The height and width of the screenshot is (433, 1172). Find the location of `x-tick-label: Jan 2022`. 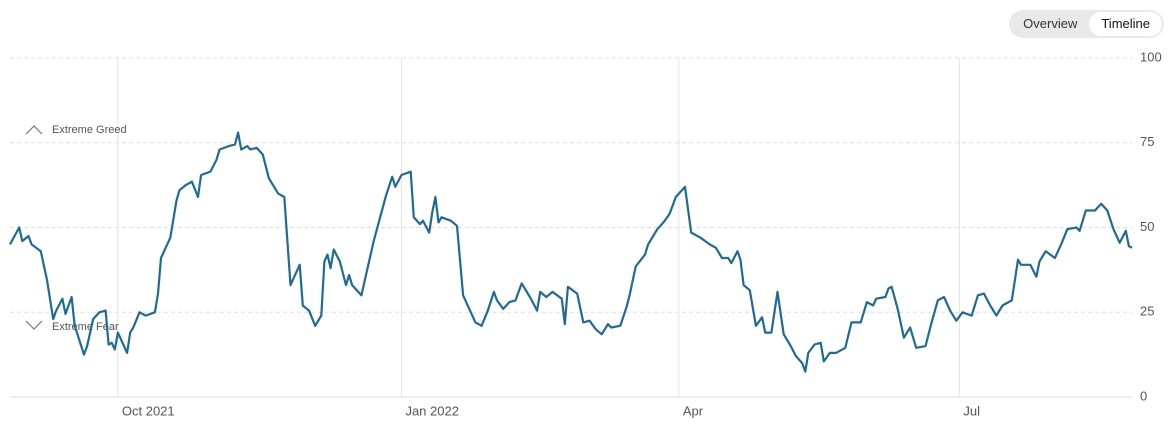

x-tick-label: Jan 2022 is located at coordinates (432, 410).